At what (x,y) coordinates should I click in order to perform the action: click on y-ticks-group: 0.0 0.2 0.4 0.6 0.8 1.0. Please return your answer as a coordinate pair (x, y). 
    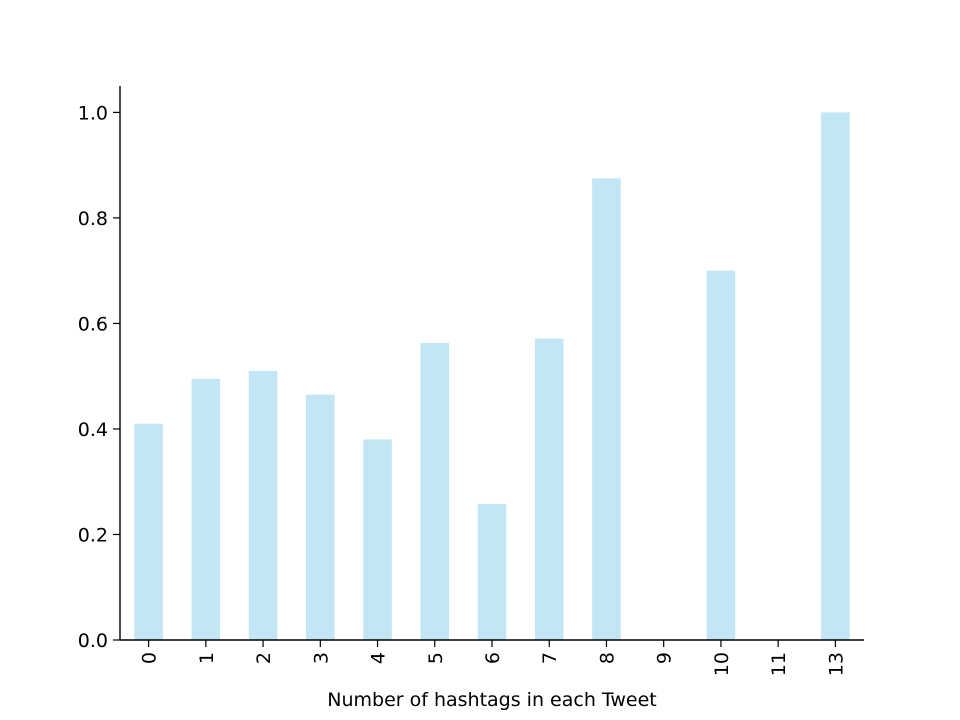
    Looking at the image, I should click on (99, 377).